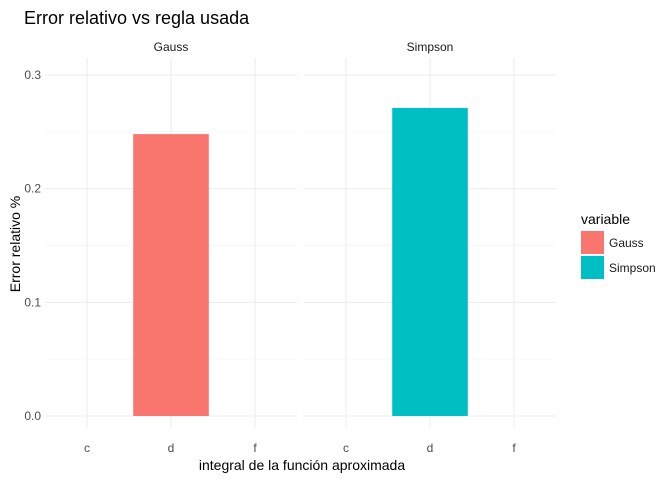 The width and height of the screenshot is (672, 480). Describe the element at coordinates (592, 267) in the screenshot. I see `legend-key-simpson` at that location.